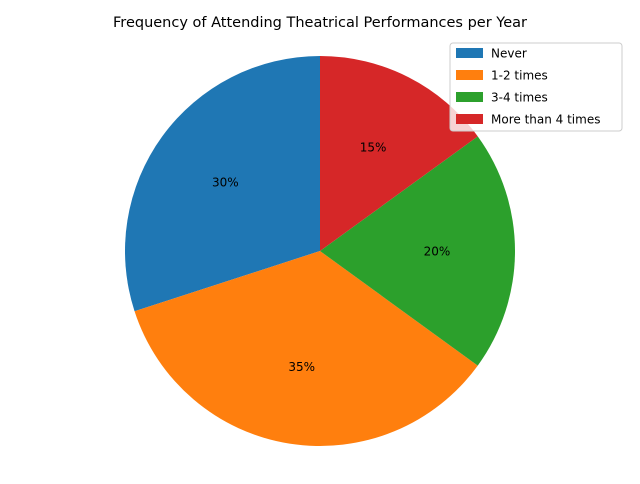 The width and height of the screenshot is (640, 484). What do you see at coordinates (528, 87) in the screenshot?
I see `legend-entries: Never 1-2 times 3-4 times More than 4 times` at bounding box center [528, 87].